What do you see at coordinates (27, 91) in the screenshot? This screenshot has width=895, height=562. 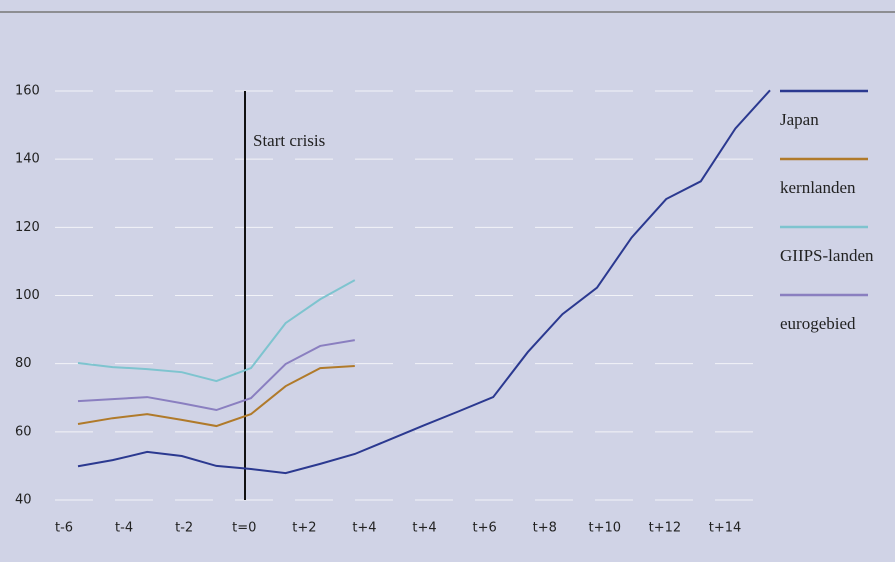 I see `y-tick-label: 160` at bounding box center [27, 91].